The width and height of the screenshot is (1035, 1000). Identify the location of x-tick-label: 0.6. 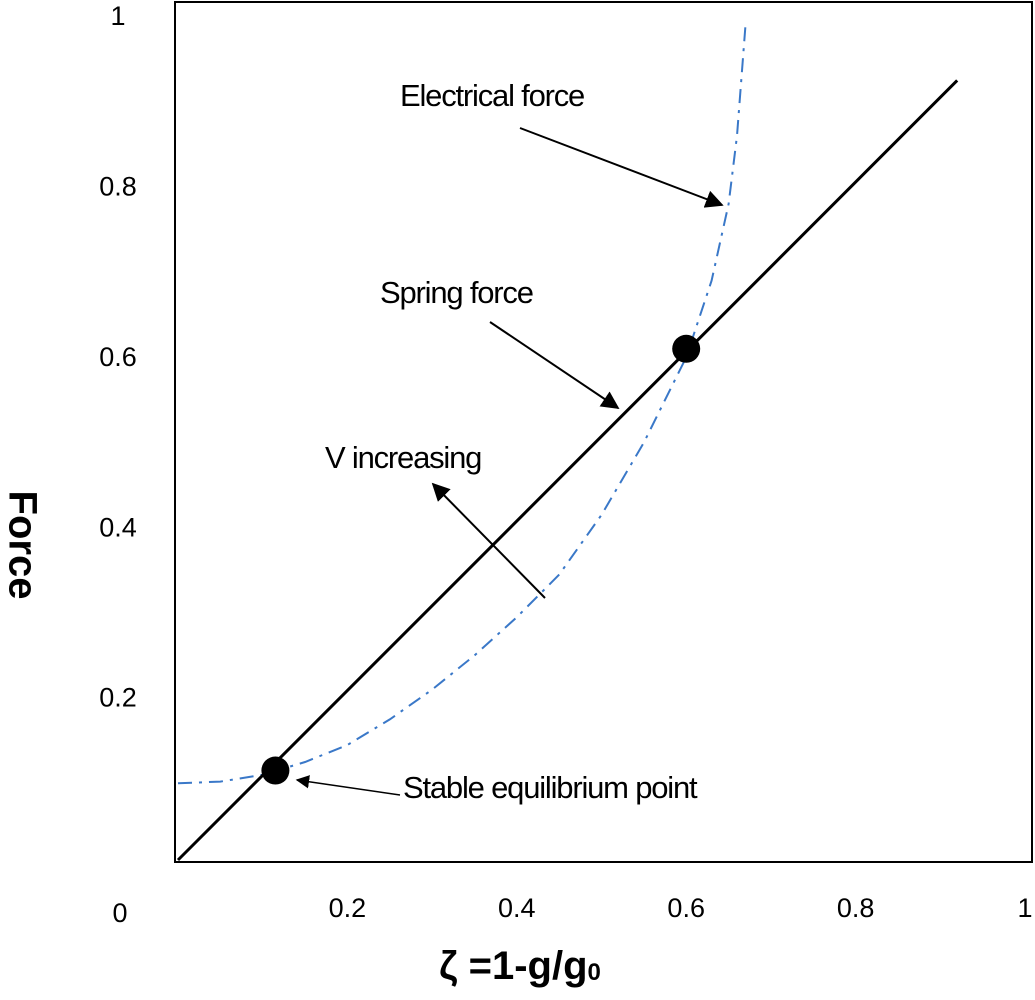
(686, 908).